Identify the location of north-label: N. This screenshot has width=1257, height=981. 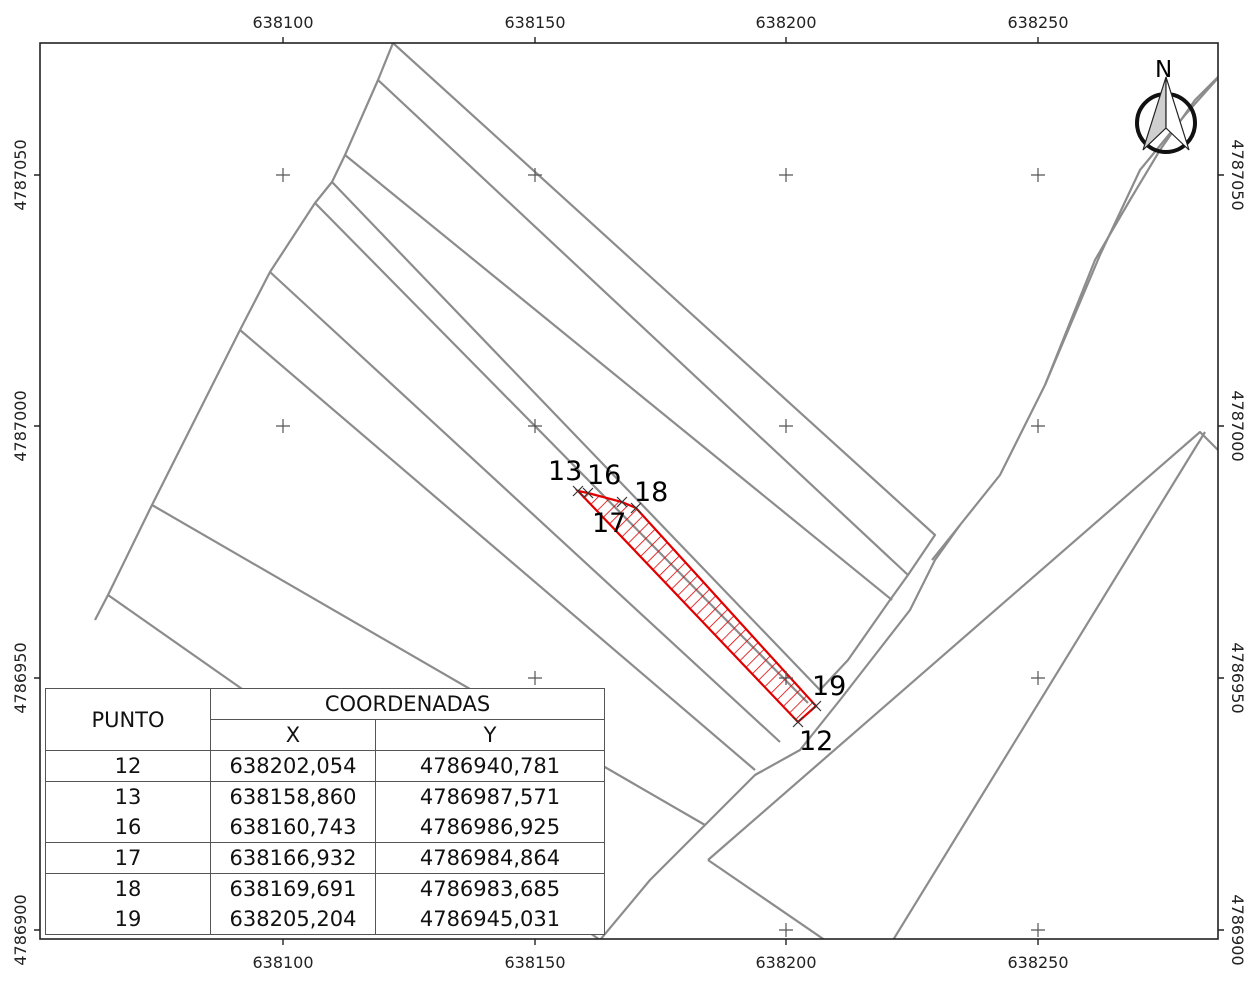
(1163, 70).